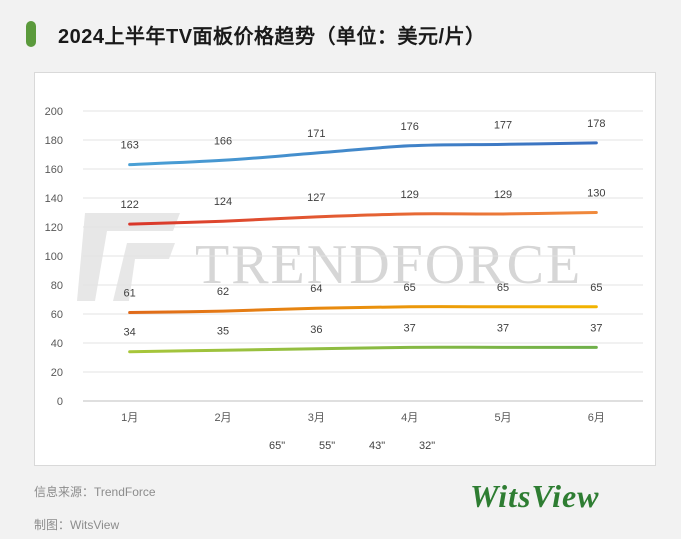 The image size is (681, 539). Describe the element at coordinates (277, 446) in the screenshot. I see `legend-label: 65"` at that location.